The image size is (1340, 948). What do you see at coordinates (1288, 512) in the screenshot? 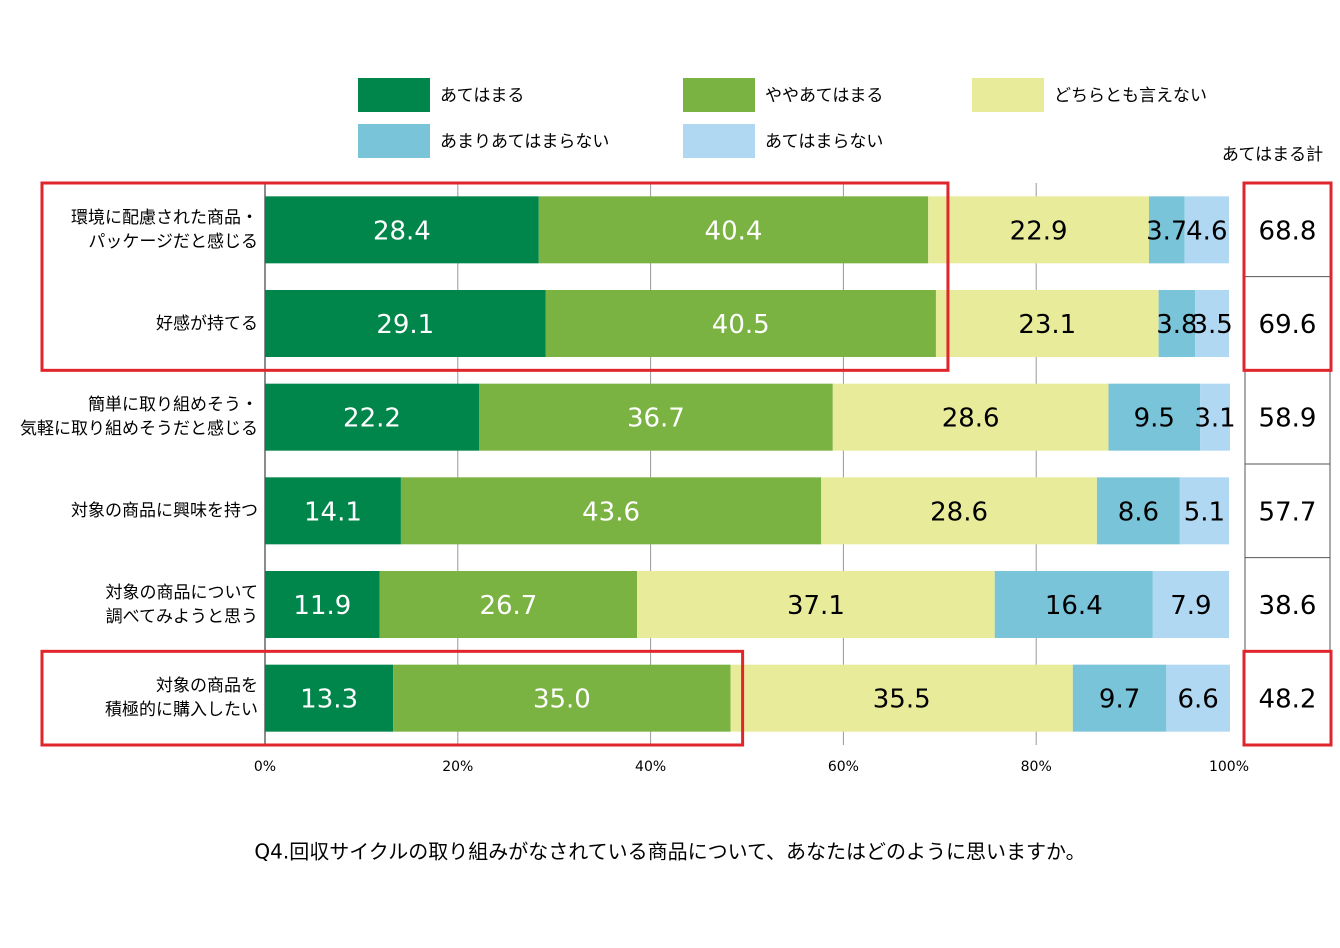
I see `total-value: 57.7` at bounding box center [1288, 512].